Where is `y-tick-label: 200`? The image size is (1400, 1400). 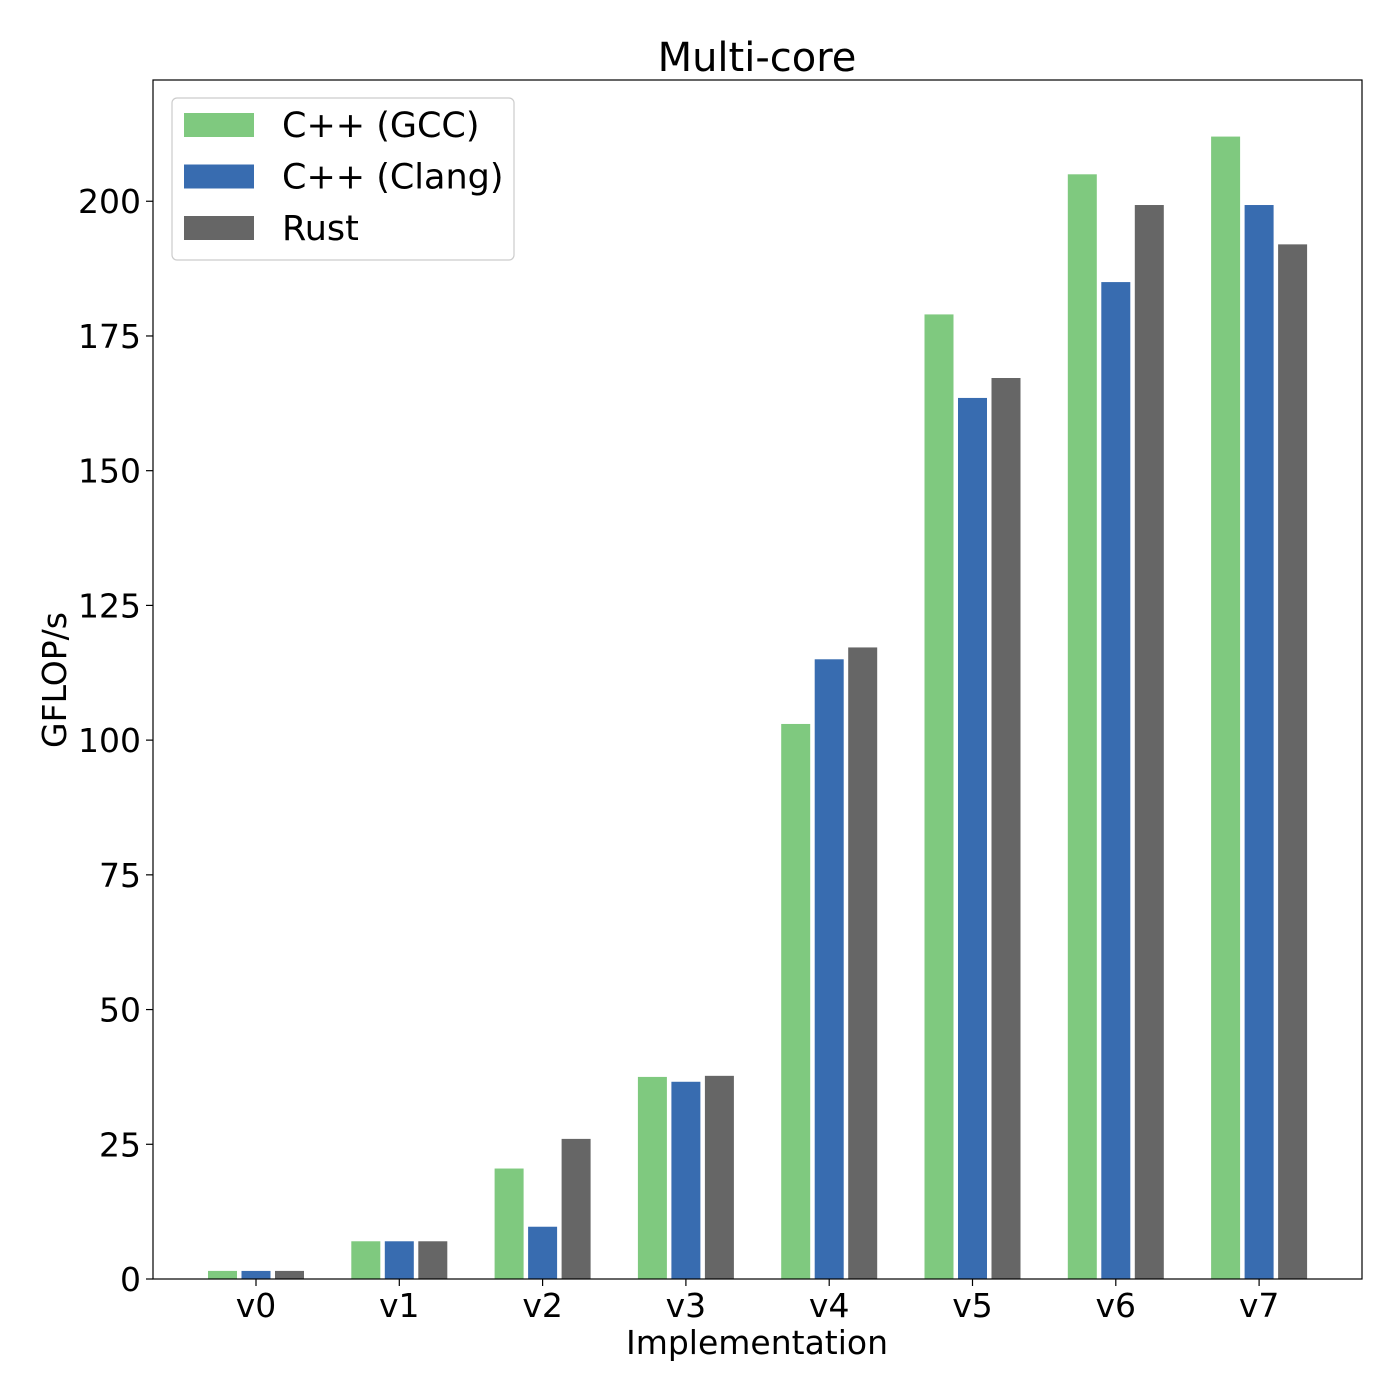 y-tick-label: 200 is located at coordinates (109, 201).